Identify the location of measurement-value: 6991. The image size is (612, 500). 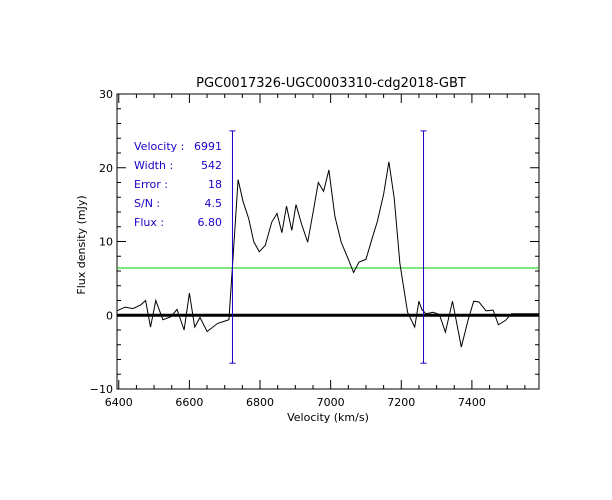
(208, 146).